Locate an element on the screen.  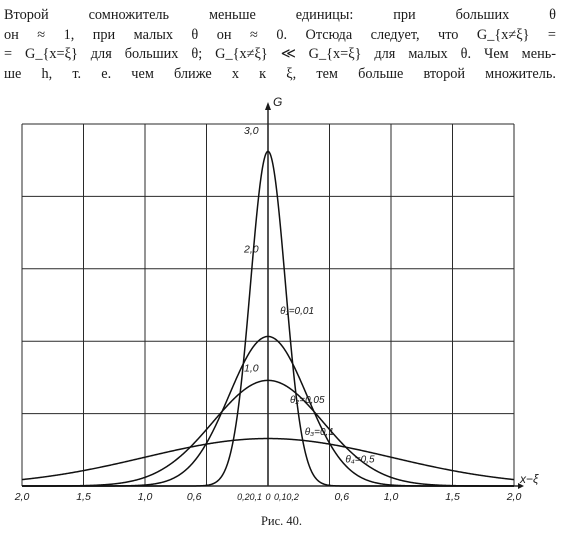
x-tick-label-9: 0,6 is located at coordinates (341, 497).